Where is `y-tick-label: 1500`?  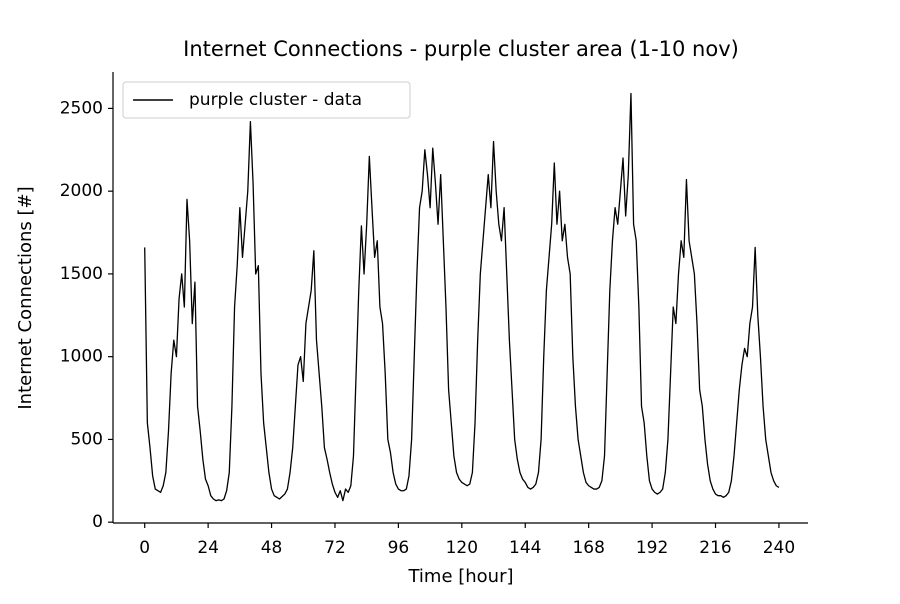 y-tick-label: 1500 is located at coordinates (81, 274).